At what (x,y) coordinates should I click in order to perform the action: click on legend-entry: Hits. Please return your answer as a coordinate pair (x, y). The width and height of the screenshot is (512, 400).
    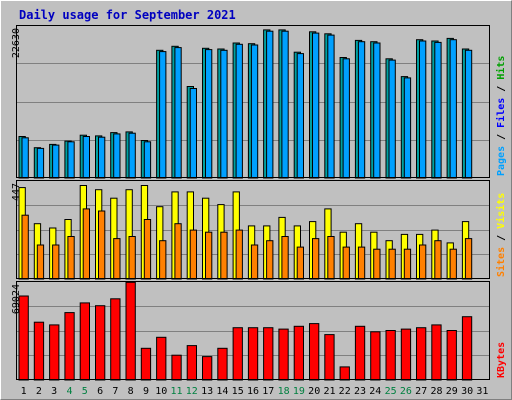
    Looking at the image, I should click on (501, 68).